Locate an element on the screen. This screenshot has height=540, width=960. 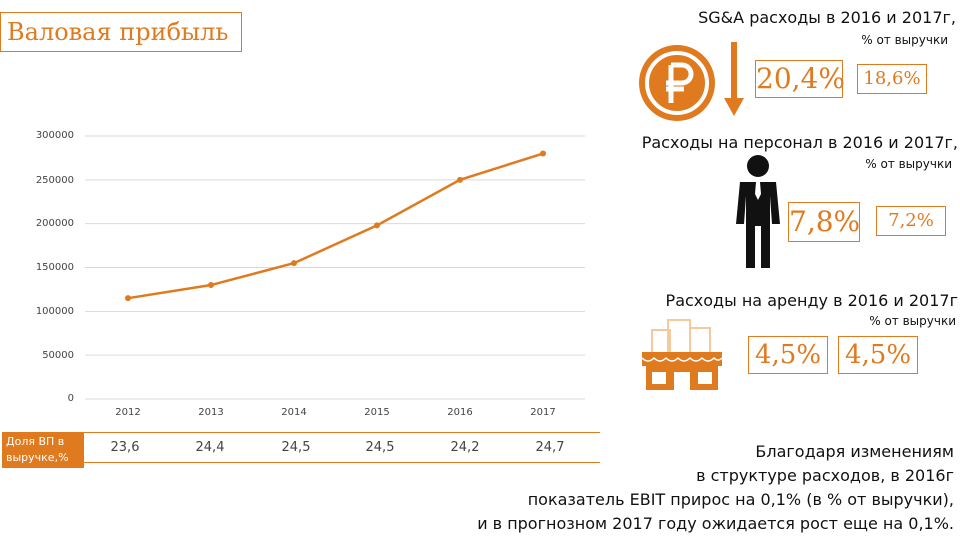
y-tick-label: 100000 is located at coordinates (54, 311).